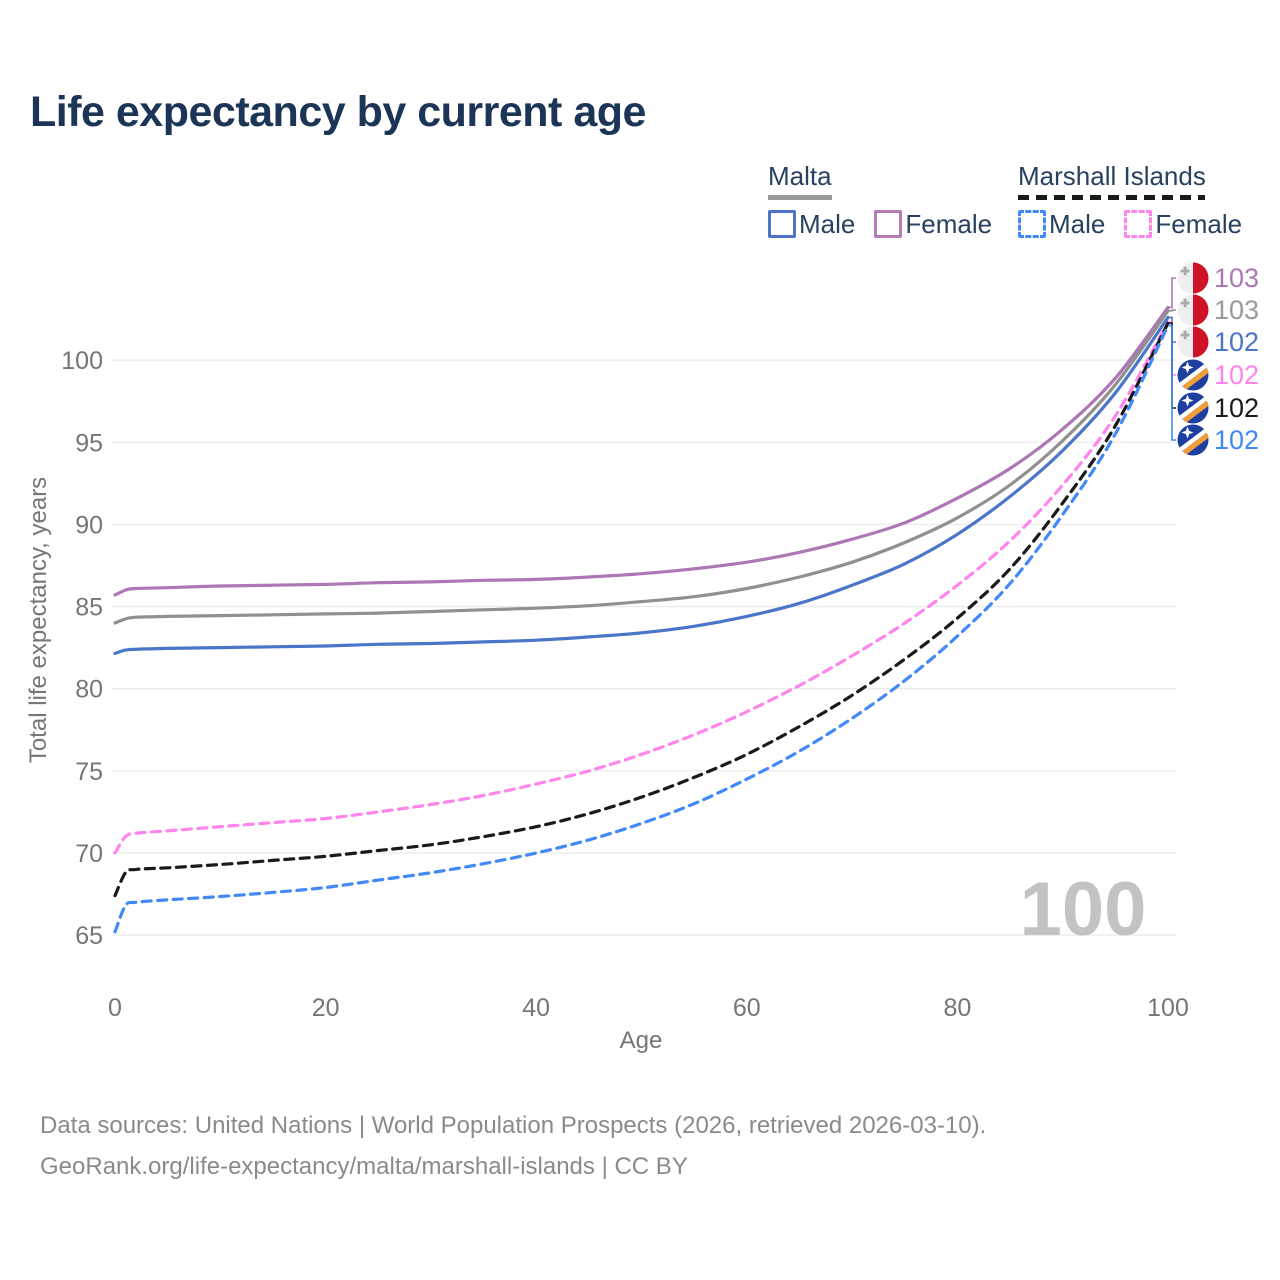 This screenshot has height=1280, width=1280. Describe the element at coordinates (1236, 408) in the screenshot. I see `end-label-value-marshall-islands: 102` at that location.